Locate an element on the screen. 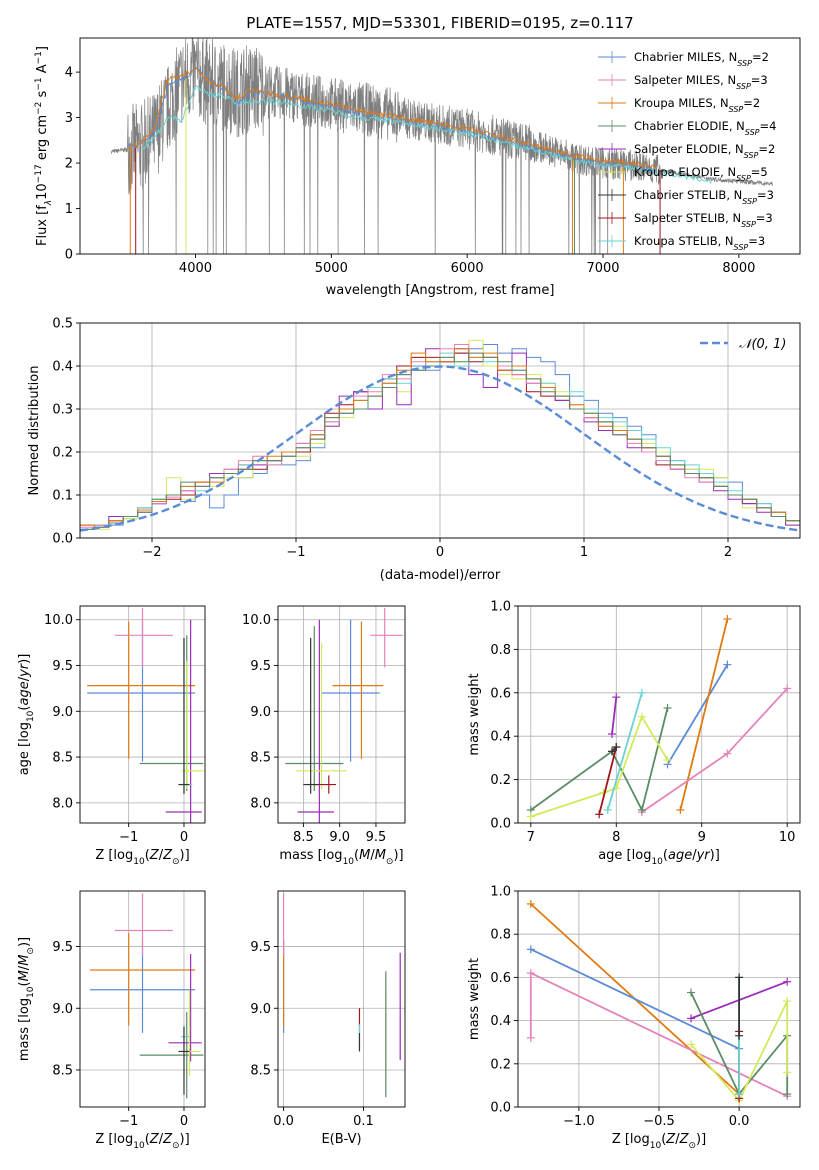 This screenshot has height=1170, width=819. weight-vs-z-plot: Z [log10(Z/Z⊙)] mass weight is located at coordinates (629, 1025).